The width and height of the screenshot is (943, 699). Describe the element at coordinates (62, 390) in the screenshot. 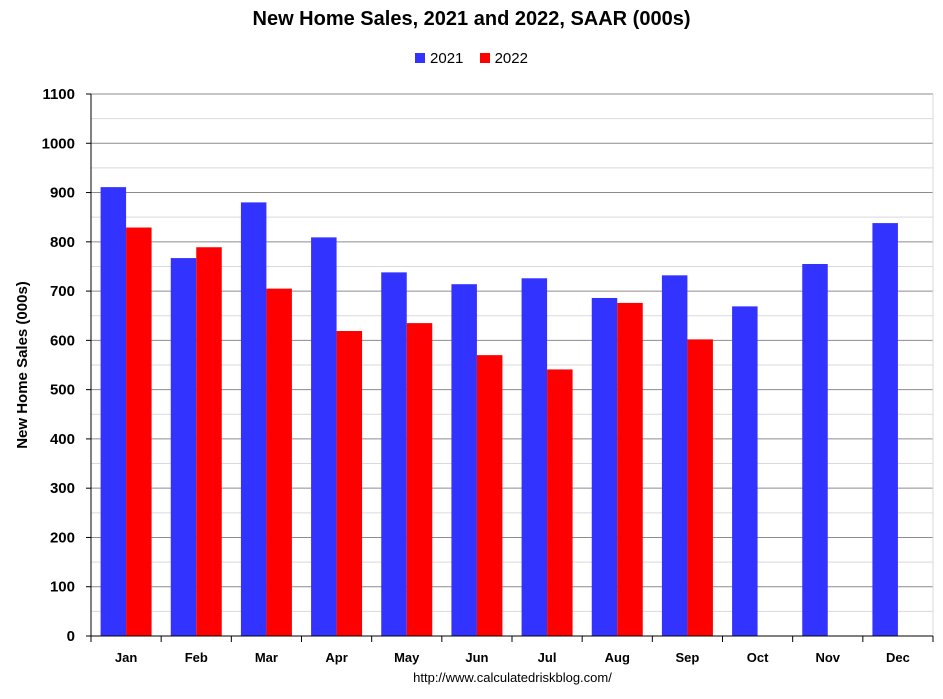

I see `y-tick-label: 500` at that location.